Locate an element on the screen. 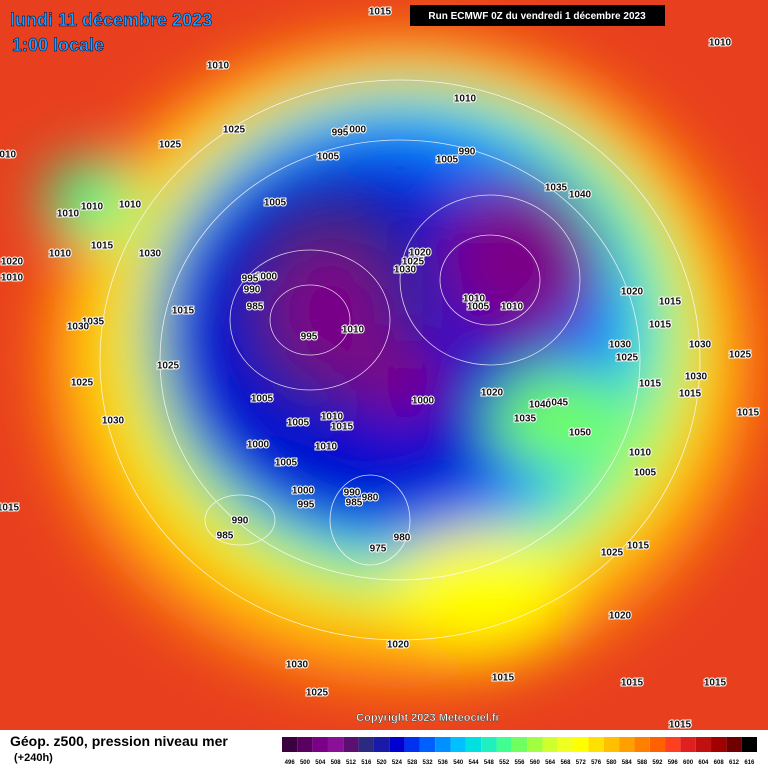 Image resolution: width=768 pixels, height=773 pixels. scale-label: 520 is located at coordinates (382, 763).